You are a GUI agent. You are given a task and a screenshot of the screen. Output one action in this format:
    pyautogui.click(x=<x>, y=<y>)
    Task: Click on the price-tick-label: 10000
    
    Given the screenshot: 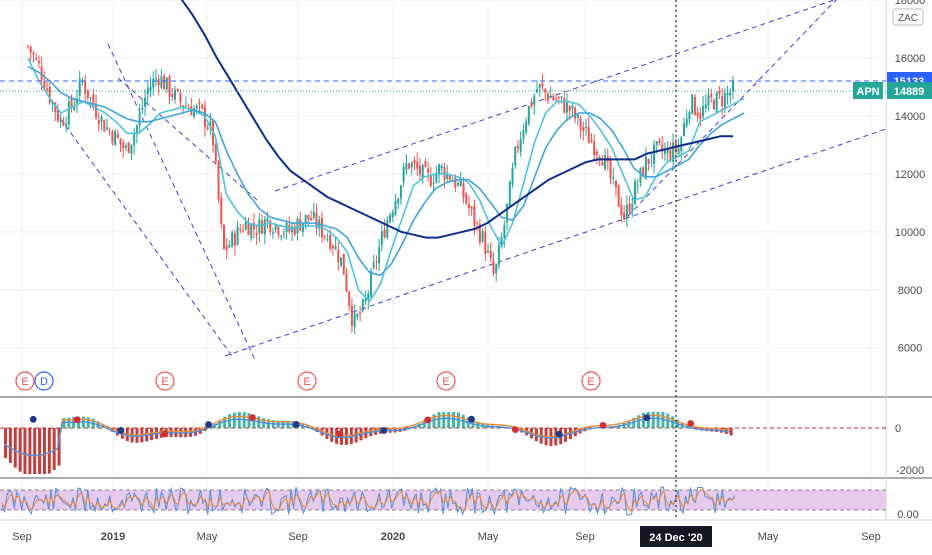 What is the action you would take?
    pyautogui.click(x=910, y=233)
    